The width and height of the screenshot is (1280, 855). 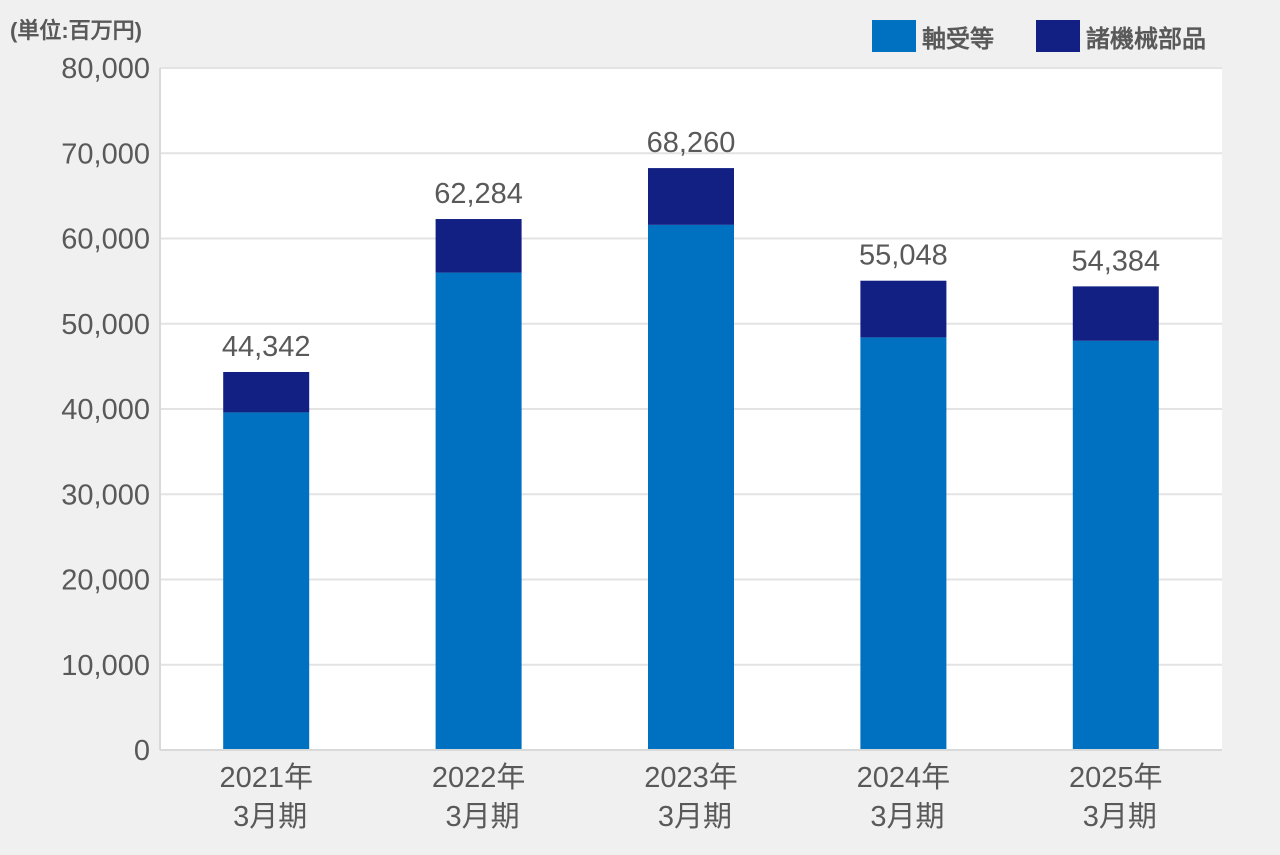 What do you see at coordinates (1115, 261) in the screenshot?
I see `bar-total-label: 54,384` at bounding box center [1115, 261].